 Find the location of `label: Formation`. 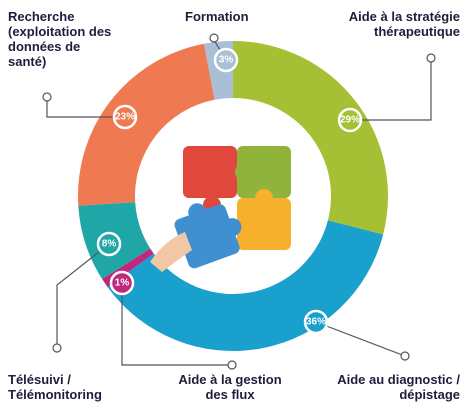

label: Formation is located at coordinates (217, 16).